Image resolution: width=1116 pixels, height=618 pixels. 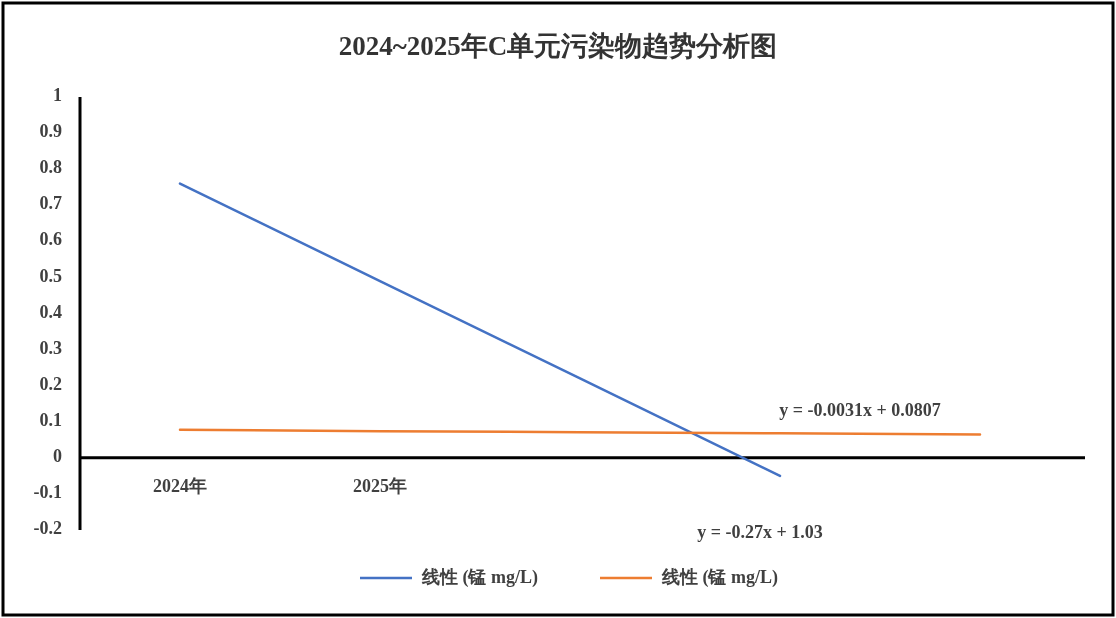 I want to click on y-tick-label: 0.3, so click(x=50, y=347).